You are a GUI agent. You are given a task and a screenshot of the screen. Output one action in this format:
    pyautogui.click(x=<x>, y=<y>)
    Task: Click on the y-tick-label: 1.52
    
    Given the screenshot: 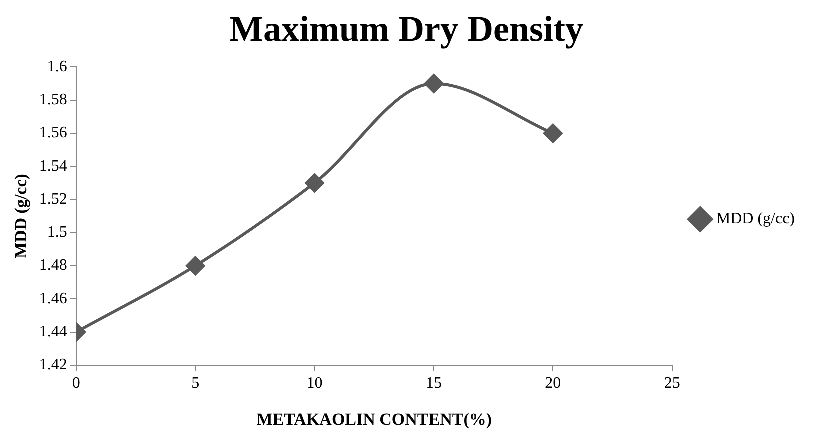 What is the action you would take?
    pyautogui.click(x=53, y=199)
    